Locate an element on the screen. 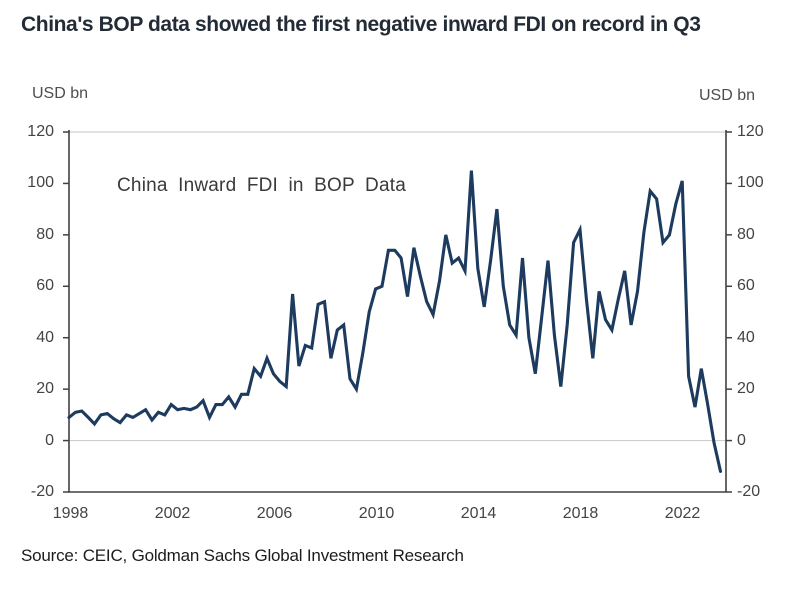 The image size is (800, 593). y-tick-label-left: 0 is located at coordinates (49, 440).